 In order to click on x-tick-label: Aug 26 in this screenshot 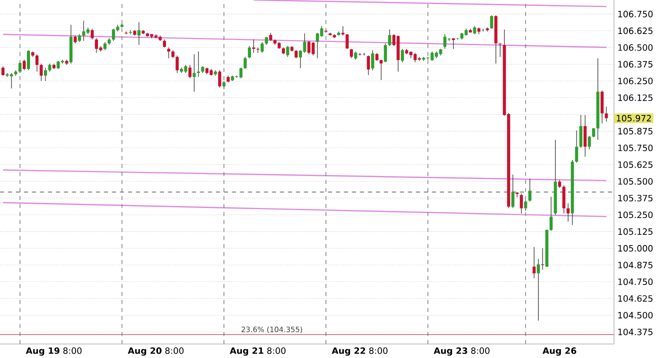, I will do `click(559, 351)`.